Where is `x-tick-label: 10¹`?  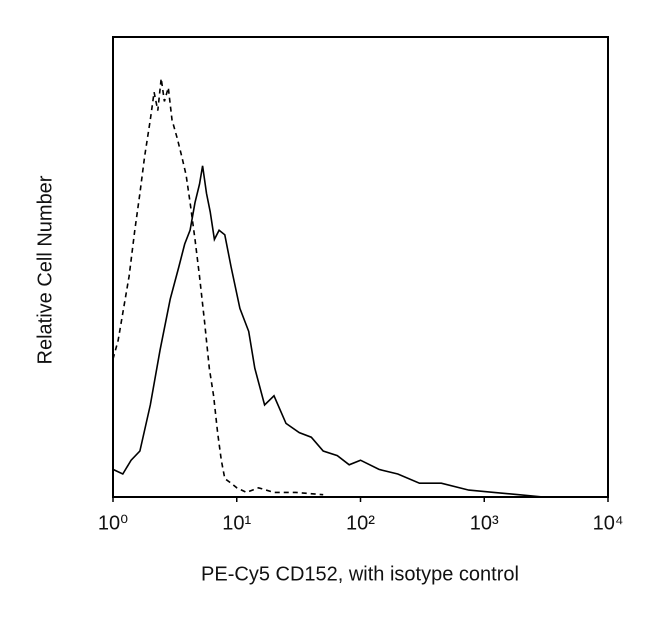 x-tick-label: 10¹ is located at coordinates (236, 523).